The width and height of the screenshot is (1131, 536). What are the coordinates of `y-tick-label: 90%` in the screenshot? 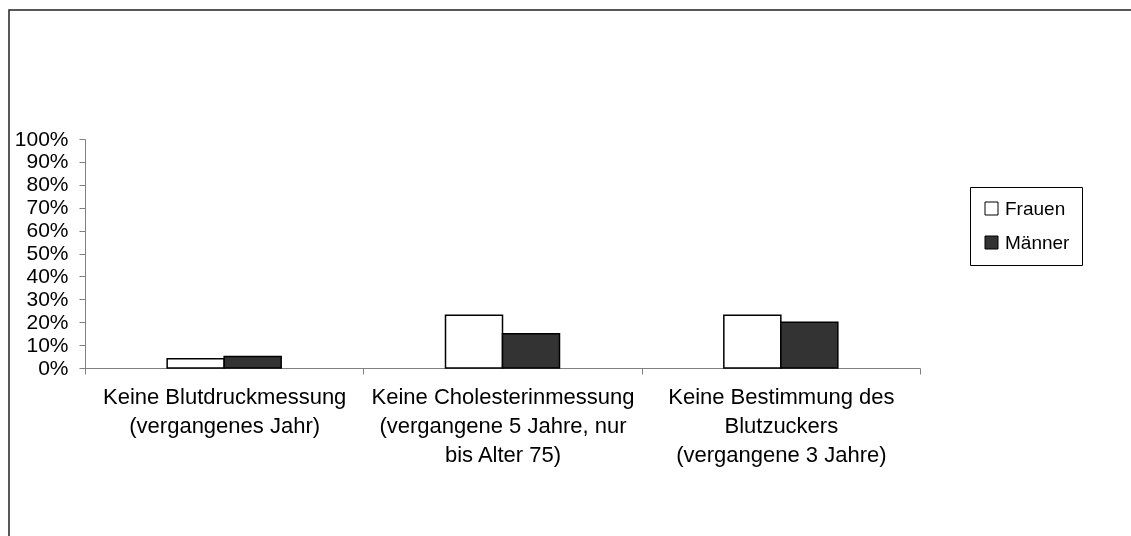 It's located at (47, 161).